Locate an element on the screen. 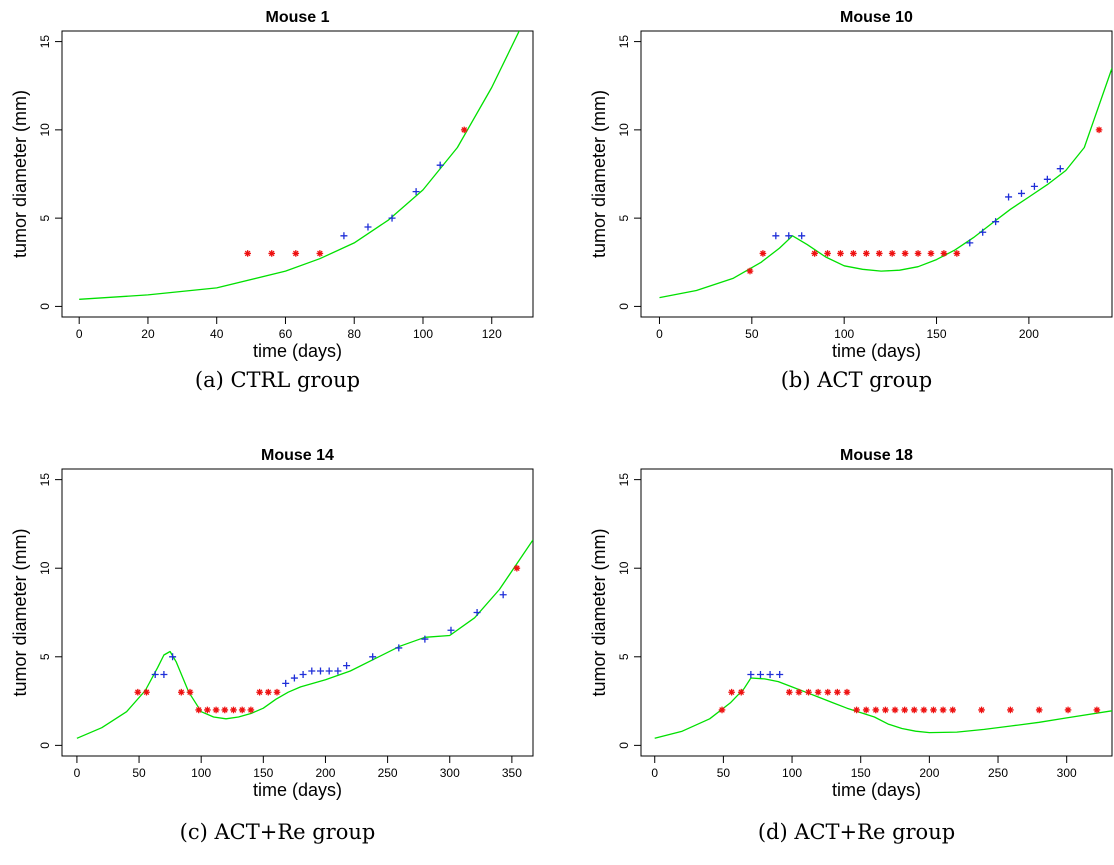 The image size is (1114, 865). x-tick-label: 200 is located at coordinates (929, 773).